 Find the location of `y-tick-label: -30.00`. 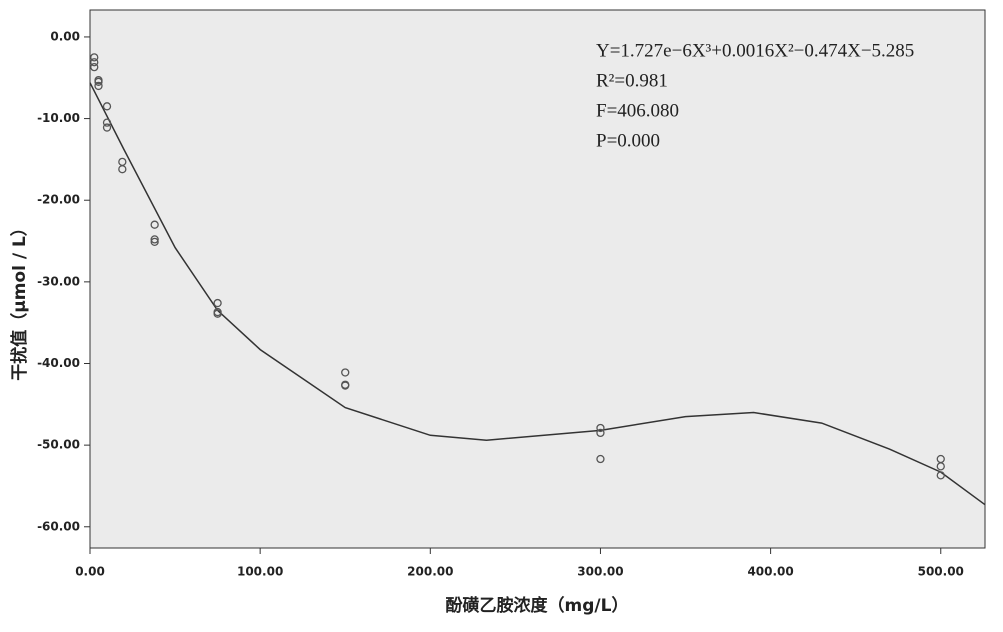

y-tick-label: -30.00 is located at coordinates (58, 281).